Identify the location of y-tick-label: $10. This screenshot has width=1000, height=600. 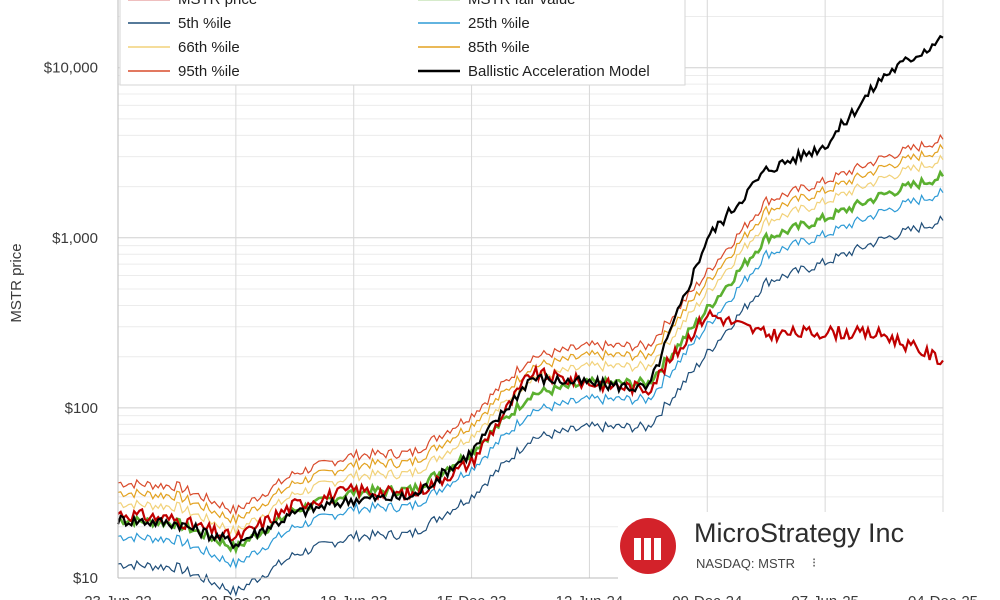
(85, 578).